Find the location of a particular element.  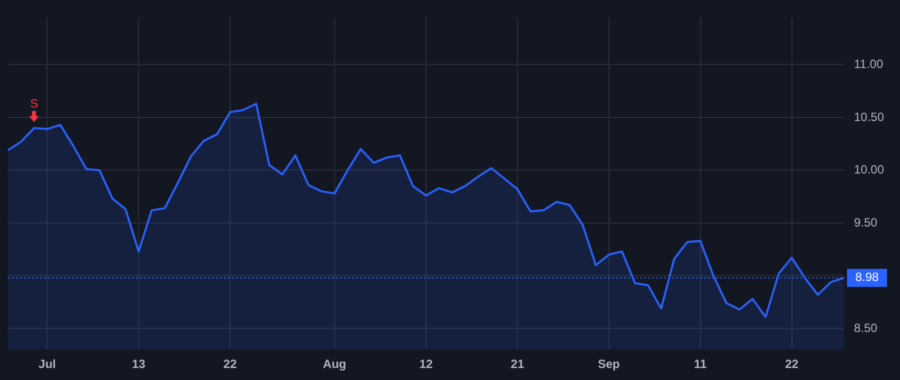

x-tick-label: Aug is located at coordinates (334, 364).